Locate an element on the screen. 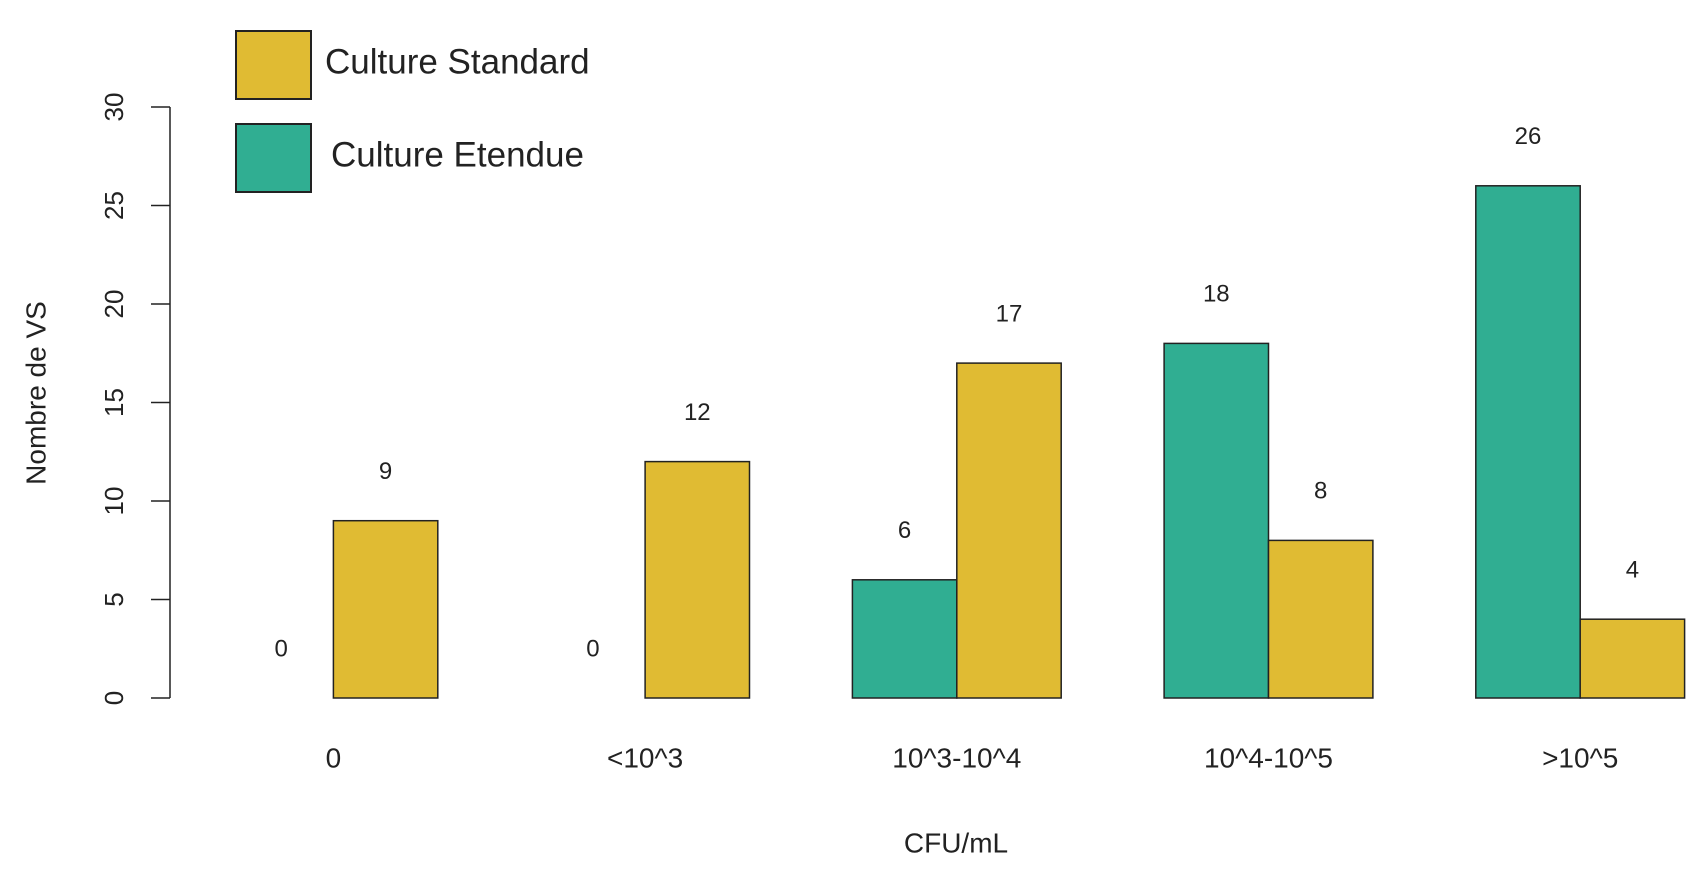 The height and width of the screenshot is (881, 1688). x-tick-label: >10^5 is located at coordinates (1580, 757).